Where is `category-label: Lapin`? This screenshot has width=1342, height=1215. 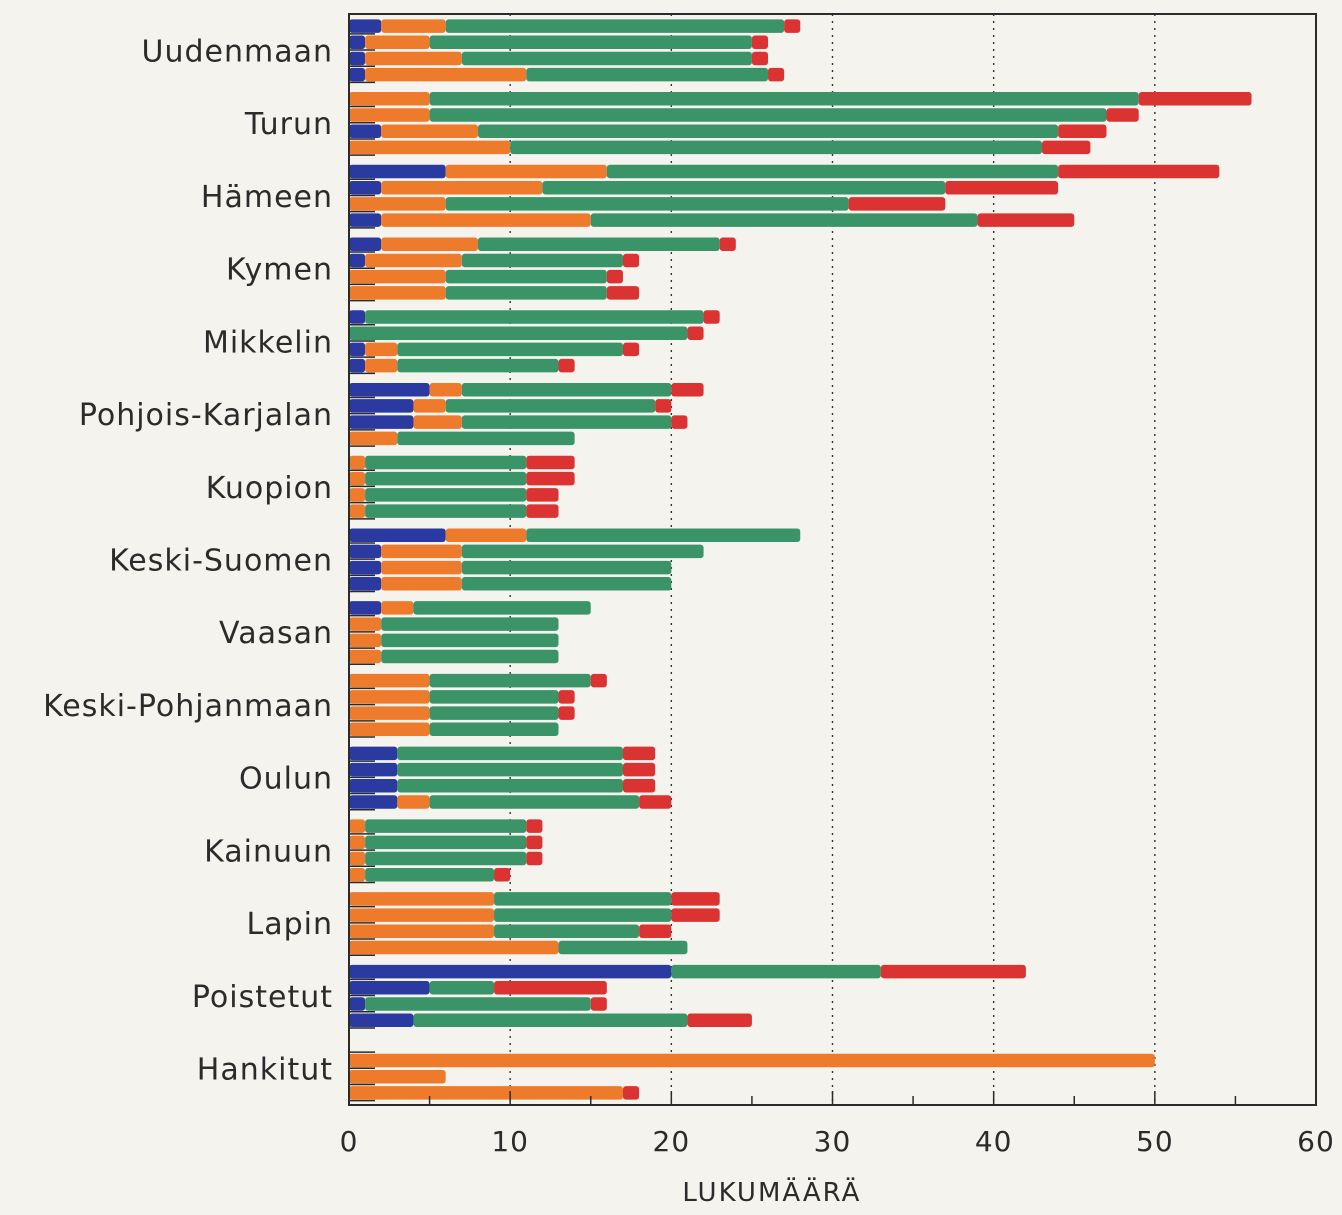
category-label: Lapin is located at coordinates (290, 924).